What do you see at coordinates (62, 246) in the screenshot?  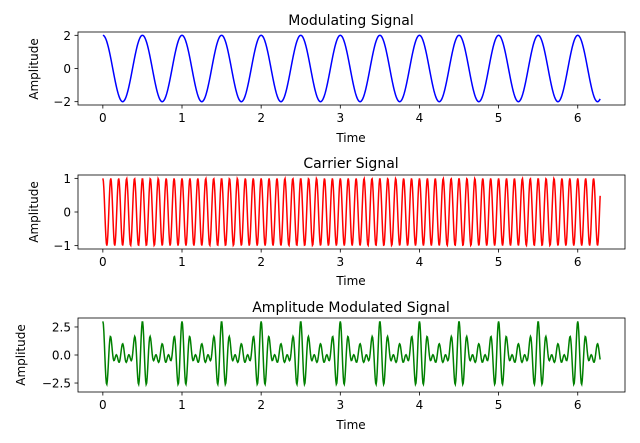 I see `y-tick-label: −1` at bounding box center [62, 246].